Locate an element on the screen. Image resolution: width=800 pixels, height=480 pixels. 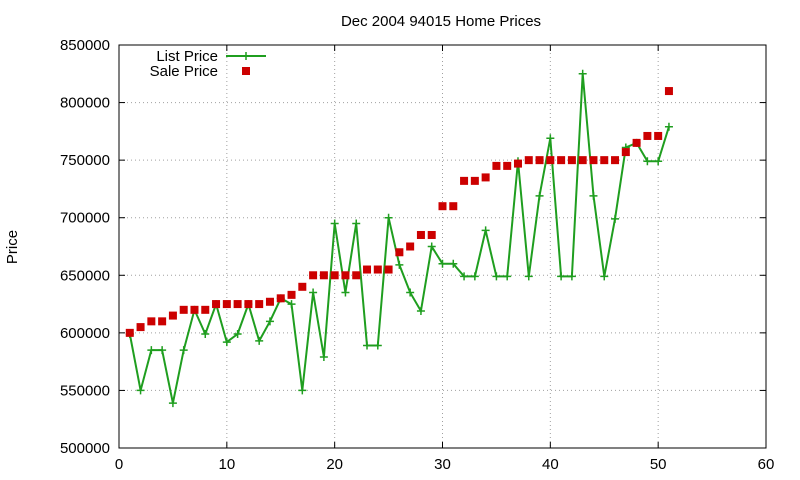
y-tick-label: 700000 is located at coordinates (85, 218).